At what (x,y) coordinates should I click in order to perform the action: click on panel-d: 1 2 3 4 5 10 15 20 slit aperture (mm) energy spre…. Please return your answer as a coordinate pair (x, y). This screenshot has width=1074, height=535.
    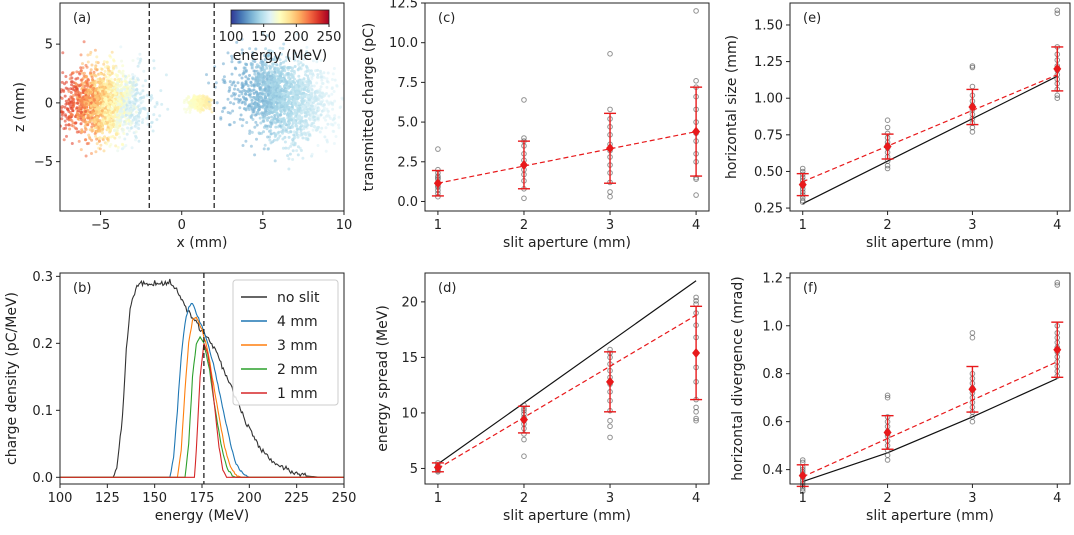
    Looking at the image, I should click on (542, 398).